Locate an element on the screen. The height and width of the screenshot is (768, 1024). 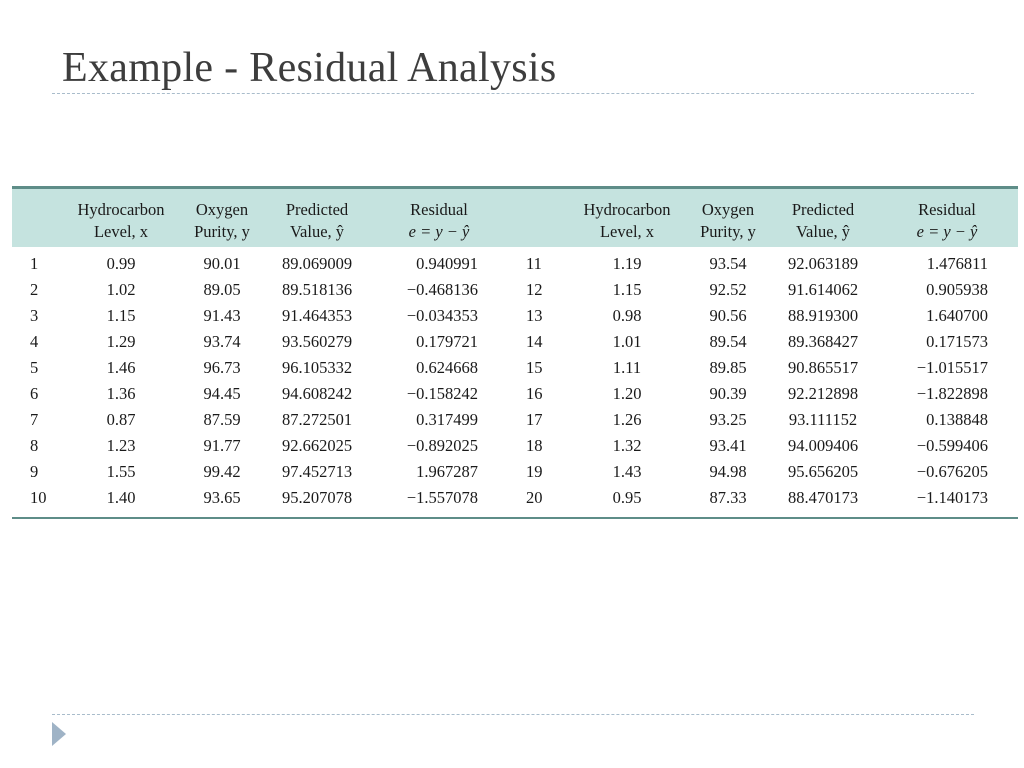
residual-cell: −0.468136 is located at coordinates (442, 289).